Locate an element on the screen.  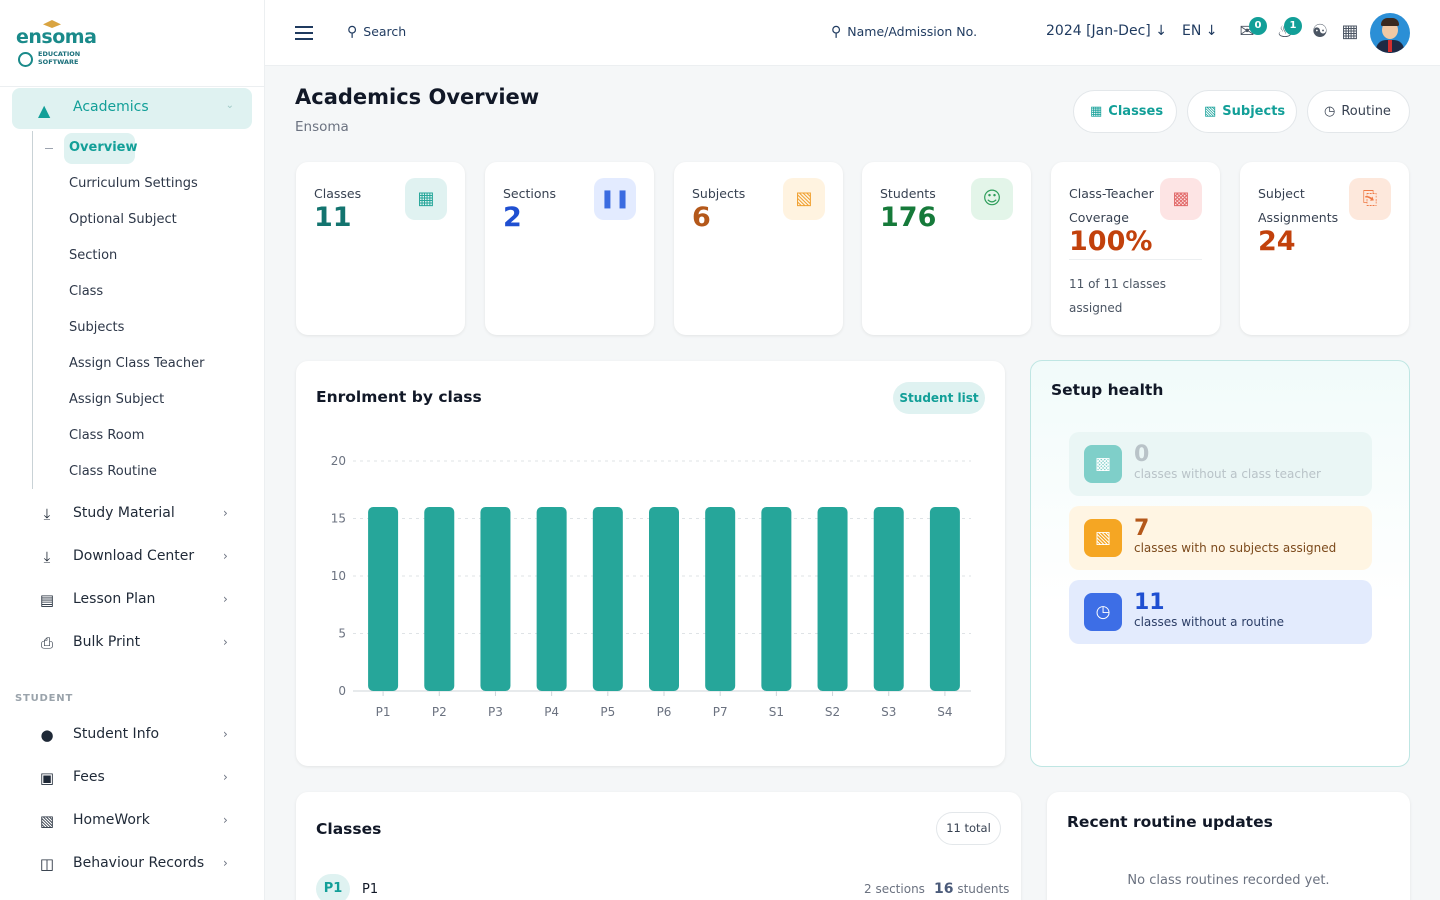
stat-card-subject-assignments: Subject Assignments 24 ⎘ is located at coordinates (1324, 248).